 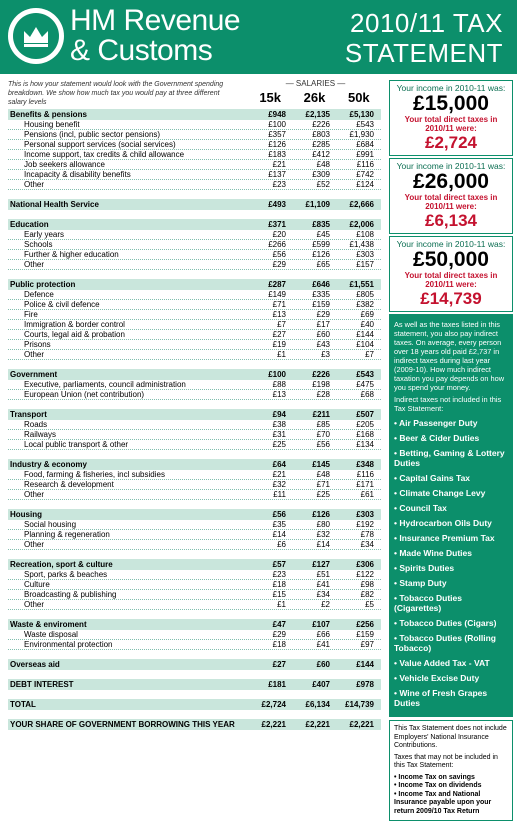 What do you see at coordinates (442, 663) in the screenshot?
I see `list-item: • Value Added Tax - VAT` at bounding box center [442, 663].